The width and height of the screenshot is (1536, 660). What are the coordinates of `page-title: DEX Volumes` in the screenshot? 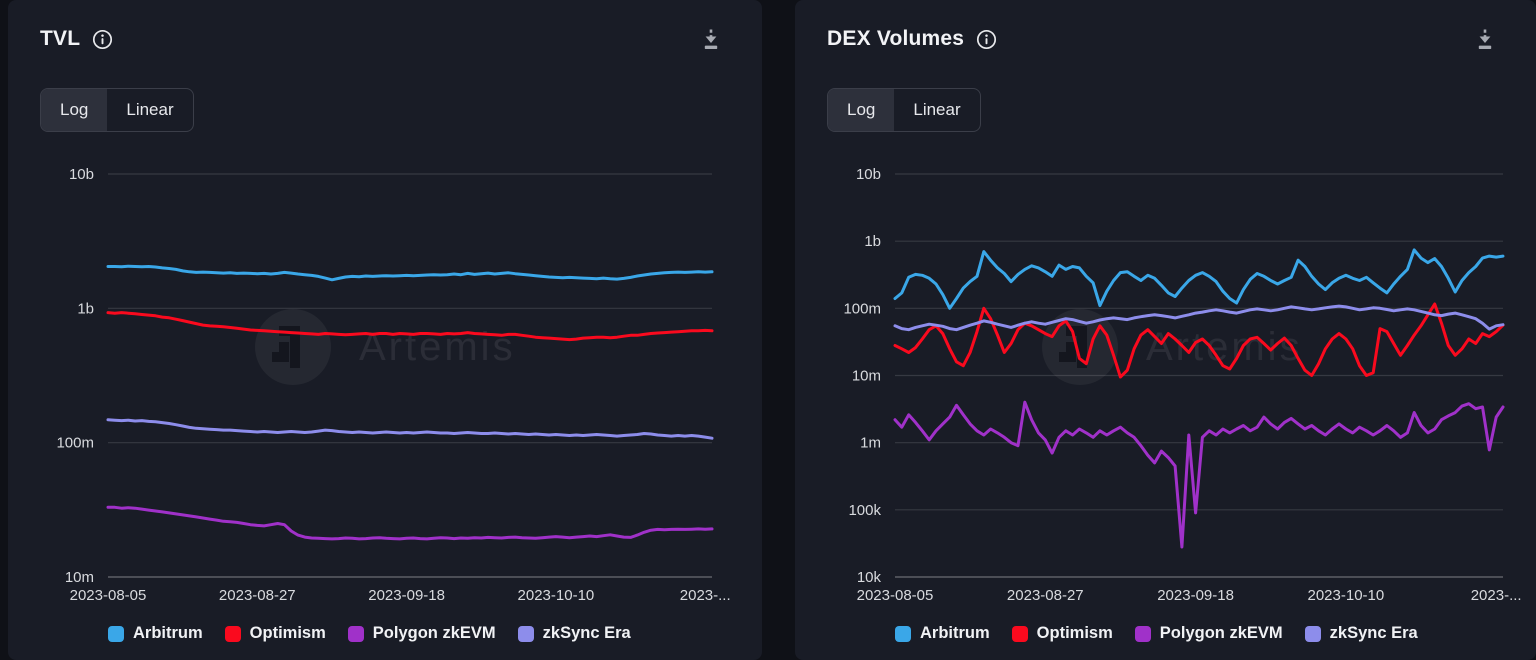 It's located at (896, 38).